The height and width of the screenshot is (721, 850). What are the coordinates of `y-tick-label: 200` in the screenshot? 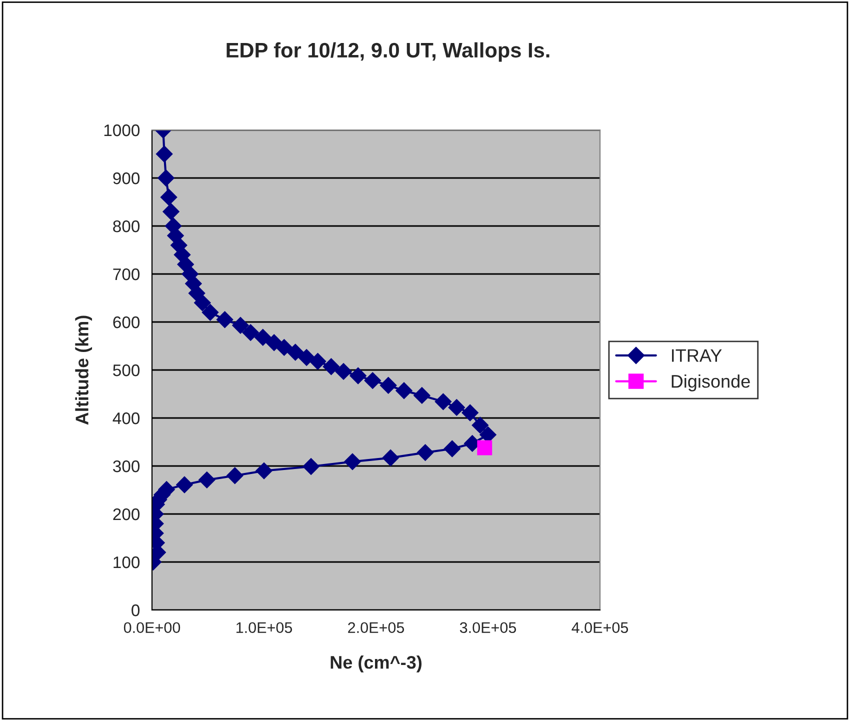 It's located at (126, 514).